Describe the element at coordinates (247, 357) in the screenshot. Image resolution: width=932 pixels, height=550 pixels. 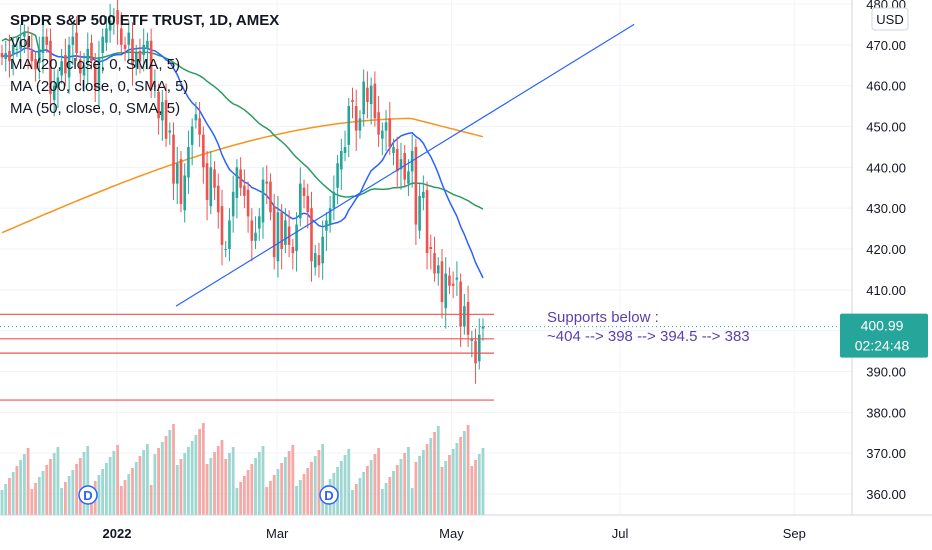
I see `support-lines` at that location.